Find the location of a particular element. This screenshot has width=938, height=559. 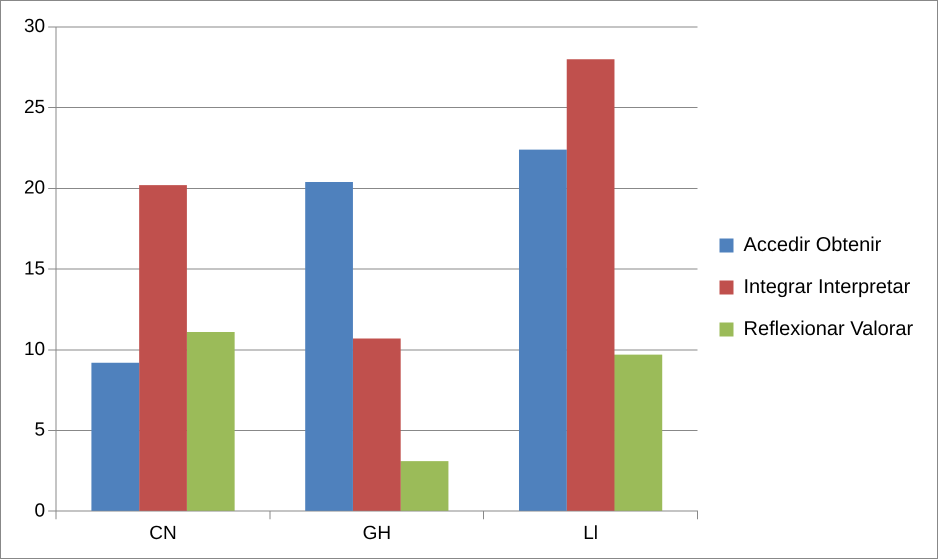

legend-label: Integrar Interpretar is located at coordinates (827, 287).